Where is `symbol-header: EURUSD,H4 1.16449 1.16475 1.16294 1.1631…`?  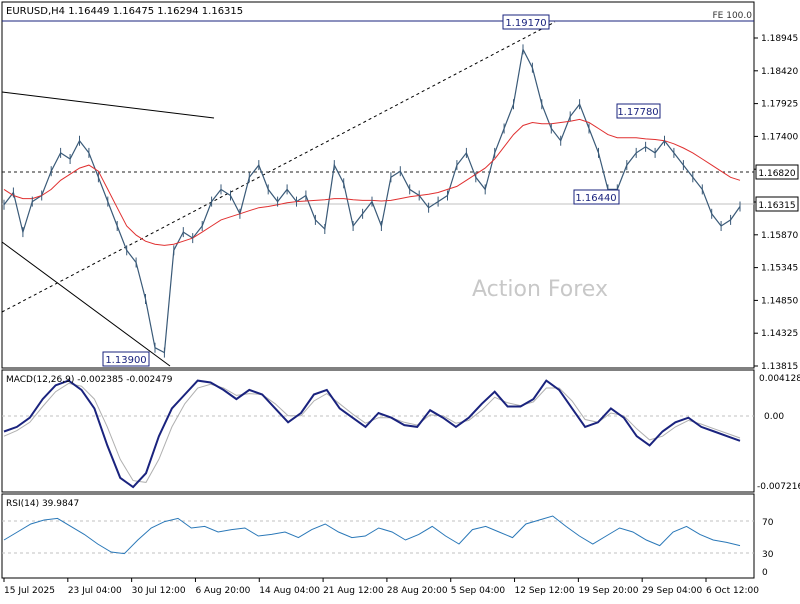
symbol-header: EURUSD,H4 1.16449 1.16475 1.16294 1.1631… is located at coordinates (124, 11).